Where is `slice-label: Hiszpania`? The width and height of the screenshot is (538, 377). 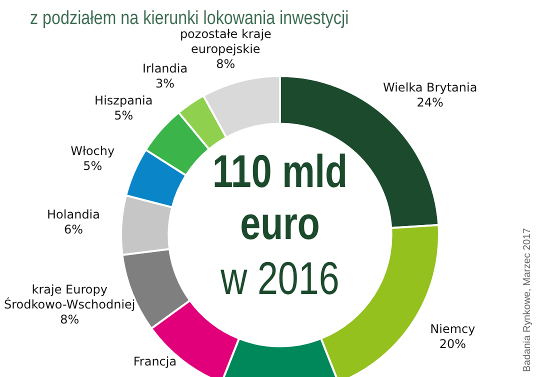
slice-label: Hiszpania is located at coordinates (123, 100).